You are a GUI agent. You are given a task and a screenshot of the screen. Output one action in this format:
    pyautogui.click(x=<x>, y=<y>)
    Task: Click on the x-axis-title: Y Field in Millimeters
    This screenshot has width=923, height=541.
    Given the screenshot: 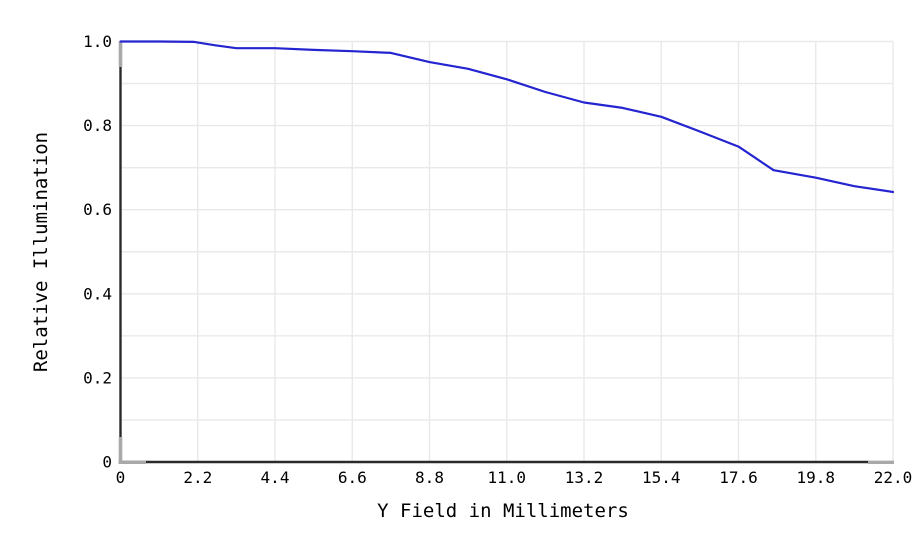 What is the action you would take?
    pyautogui.click(x=503, y=511)
    